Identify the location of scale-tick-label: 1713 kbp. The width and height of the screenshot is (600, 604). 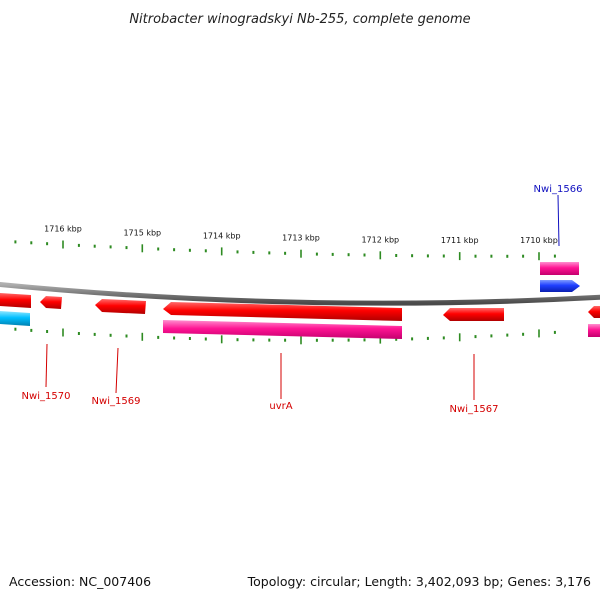
(301, 238).